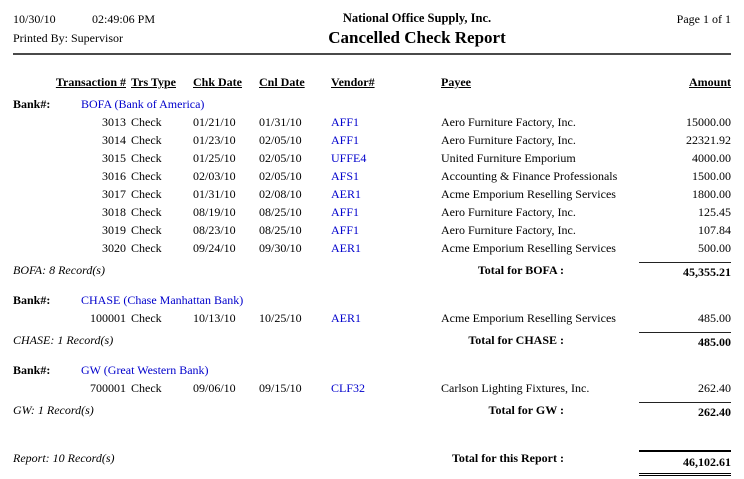 The height and width of the screenshot is (479, 744). Describe the element at coordinates (456, 82) in the screenshot. I see `column-header-payee: Payee` at that location.